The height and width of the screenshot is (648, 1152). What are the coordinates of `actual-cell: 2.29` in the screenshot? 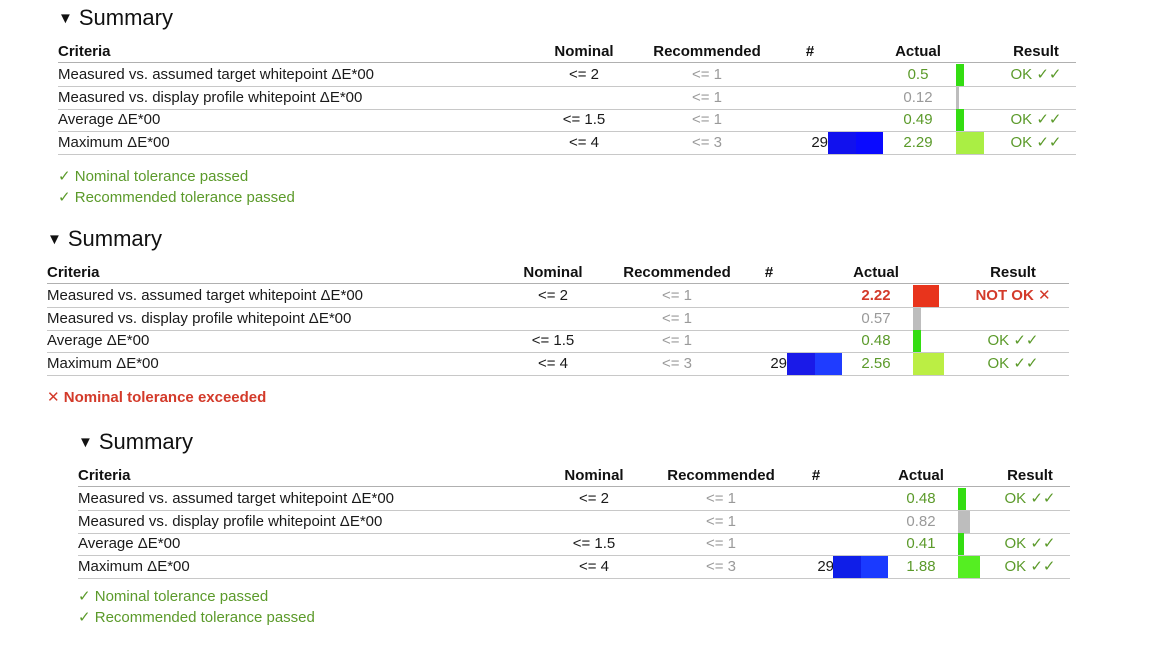 It's located at (918, 142).